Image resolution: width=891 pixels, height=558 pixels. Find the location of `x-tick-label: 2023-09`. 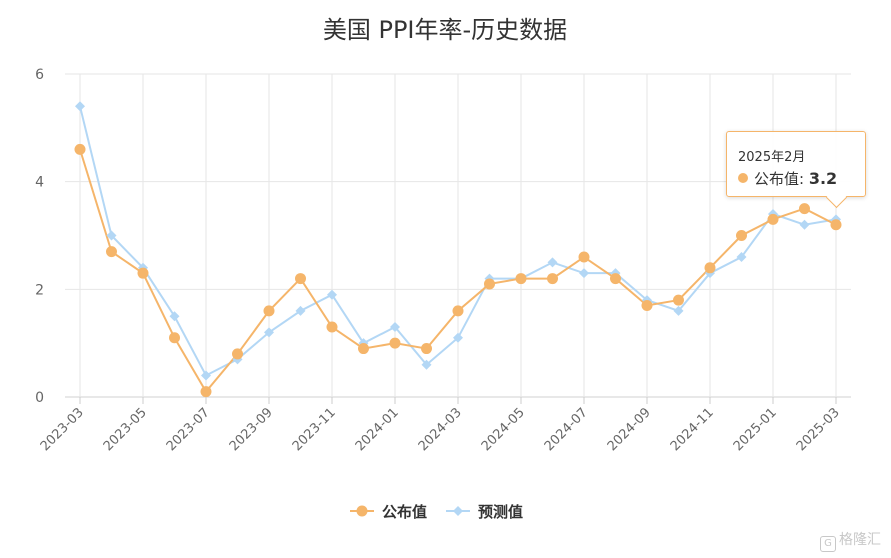

x-tick-label: 2023-09 is located at coordinates (251, 429).